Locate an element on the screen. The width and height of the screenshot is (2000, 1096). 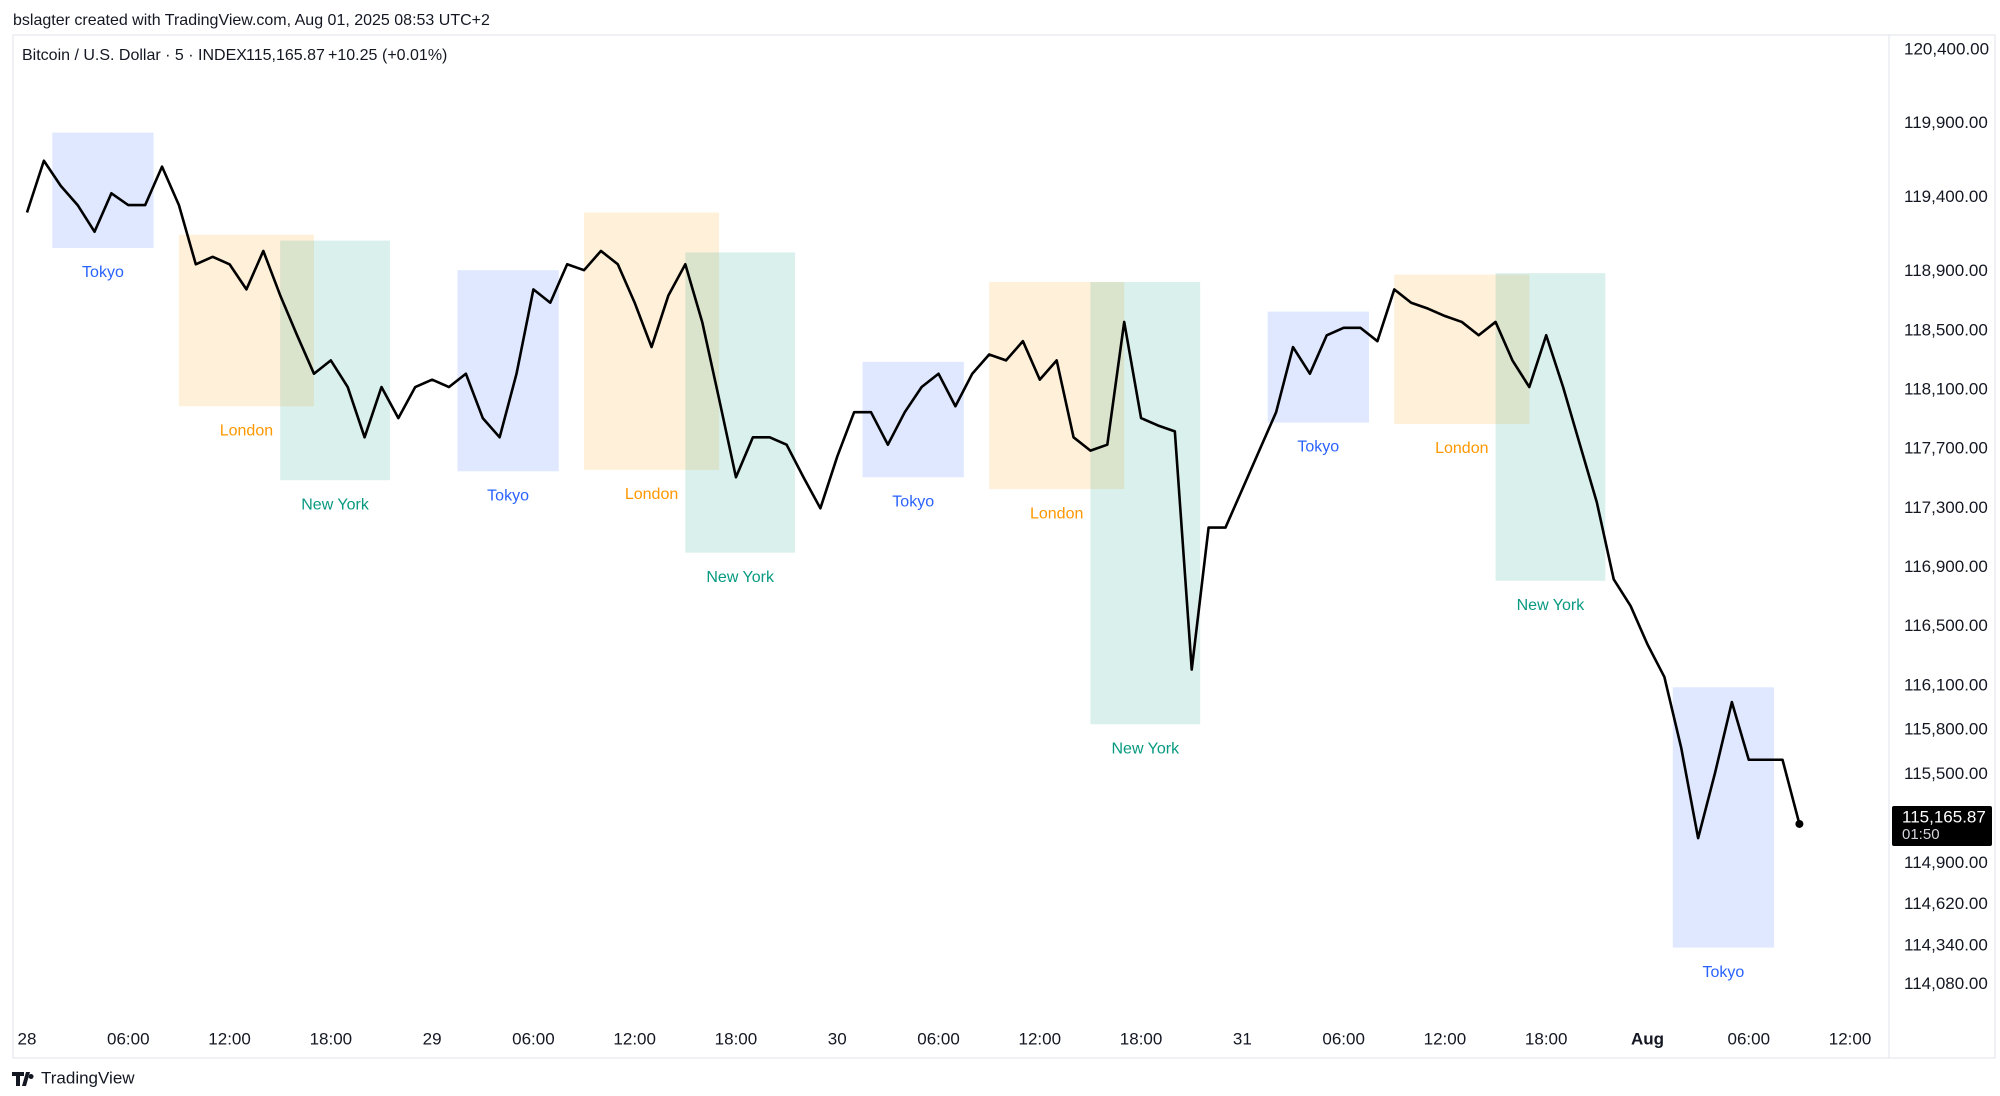
countdown: 01:50 is located at coordinates (1921, 834).